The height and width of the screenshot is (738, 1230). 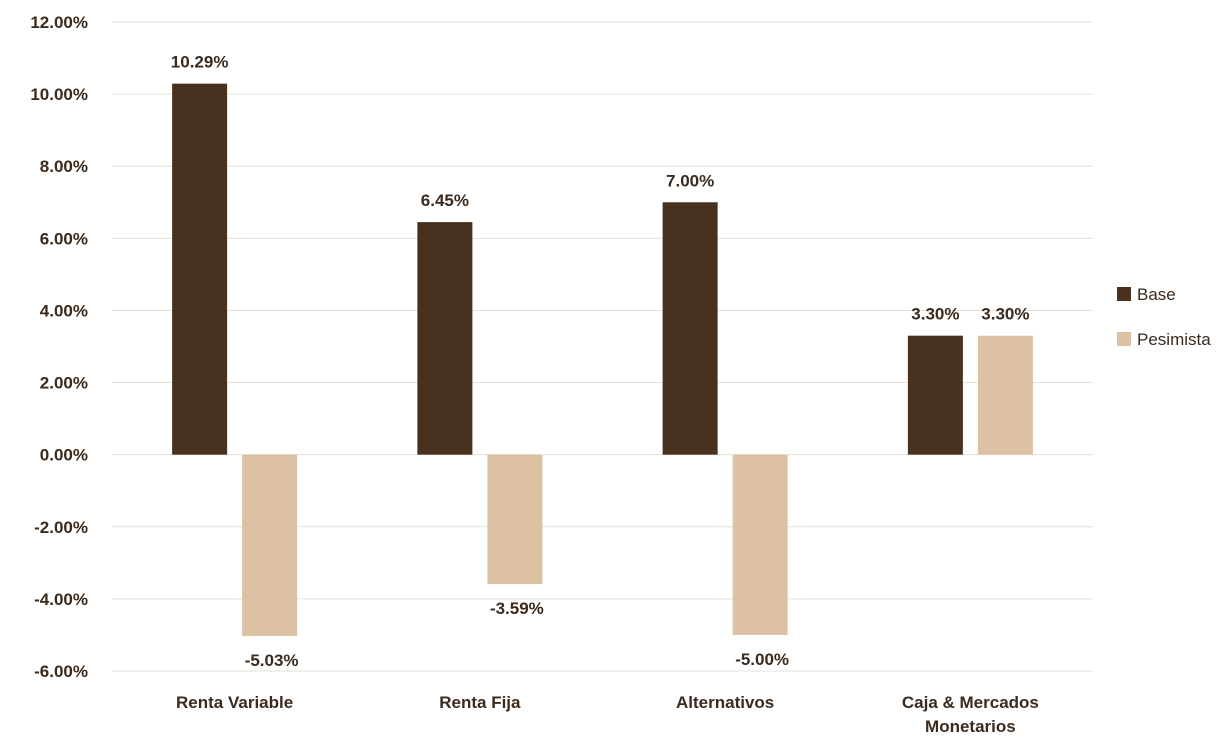 What do you see at coordinates (762, 659) in the screenshot?
I see `data-label: -5.00%` at bounding box center [762, 659].